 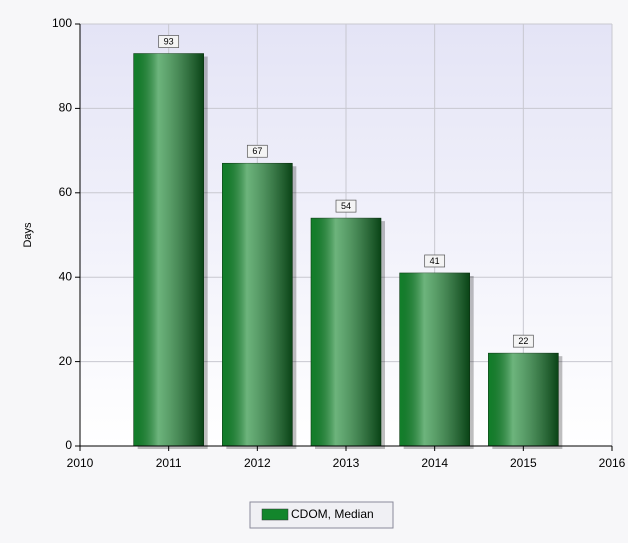 What do you see at coordinates (62, 23) in the screenshot?
I see `y-tick-label: 100` at bounding box center [62, 23].